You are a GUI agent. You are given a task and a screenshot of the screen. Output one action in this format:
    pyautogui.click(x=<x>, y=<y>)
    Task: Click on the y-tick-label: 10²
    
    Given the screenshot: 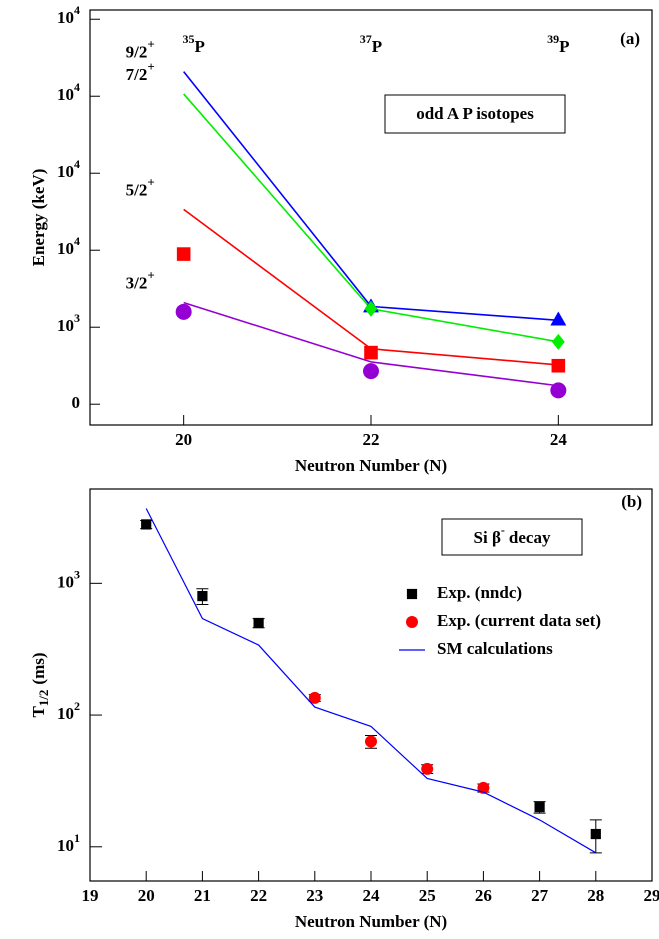 What is the action you would take?
    pyautogui.click(x=68, y=711)
    